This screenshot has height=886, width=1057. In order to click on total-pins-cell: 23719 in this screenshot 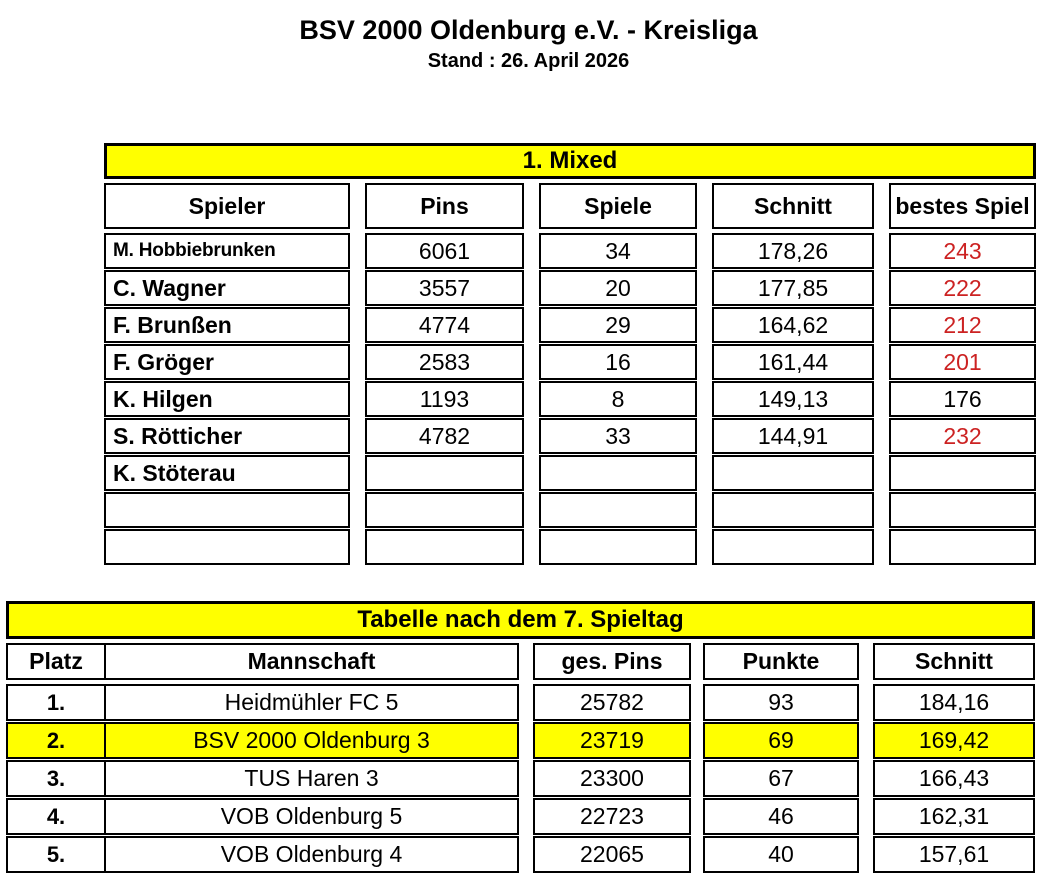, I will do `click(612, 740)`.